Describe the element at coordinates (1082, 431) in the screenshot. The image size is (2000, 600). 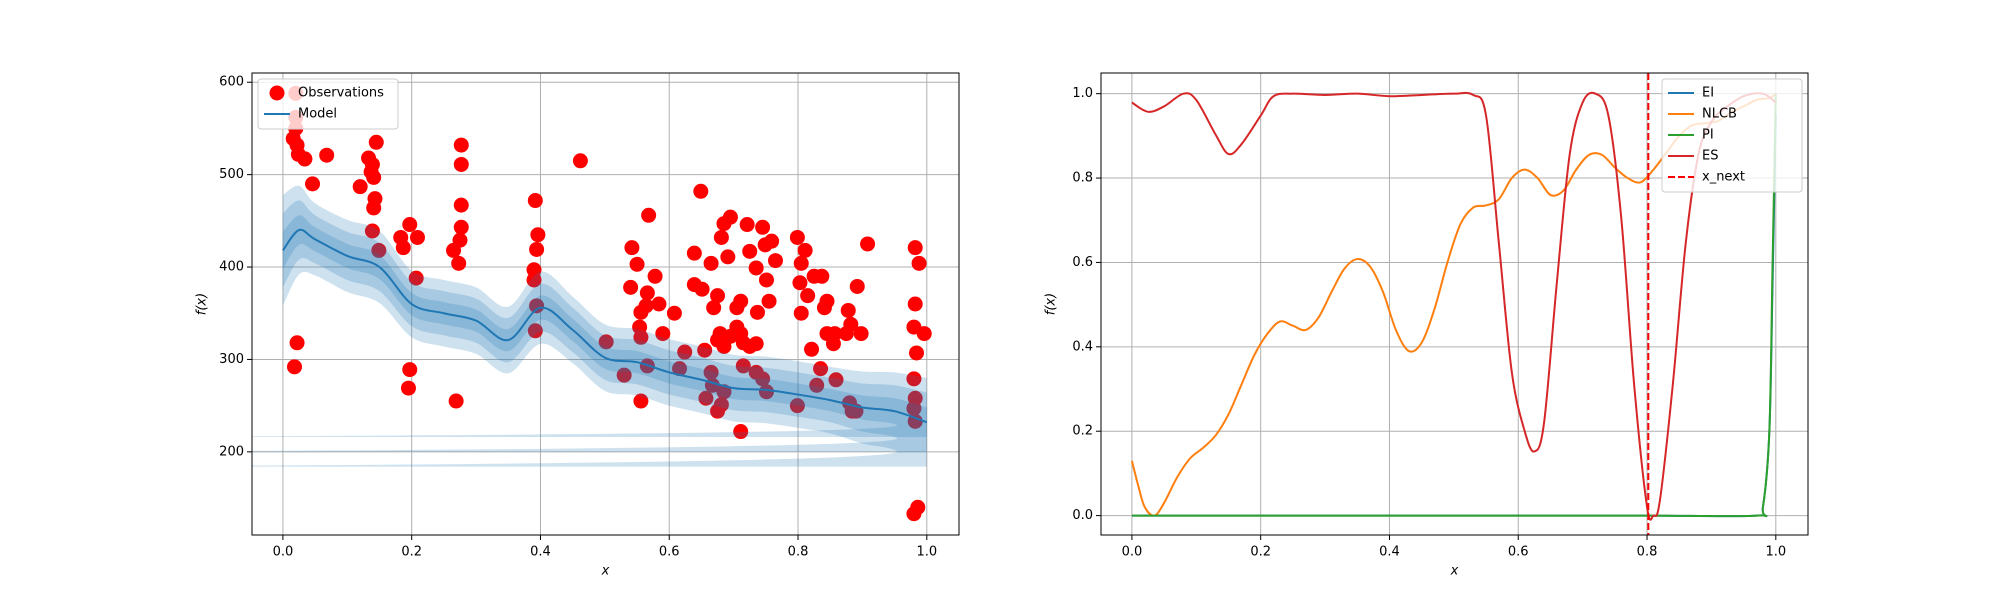
I see `y-tick-label: 0.2` at that location.